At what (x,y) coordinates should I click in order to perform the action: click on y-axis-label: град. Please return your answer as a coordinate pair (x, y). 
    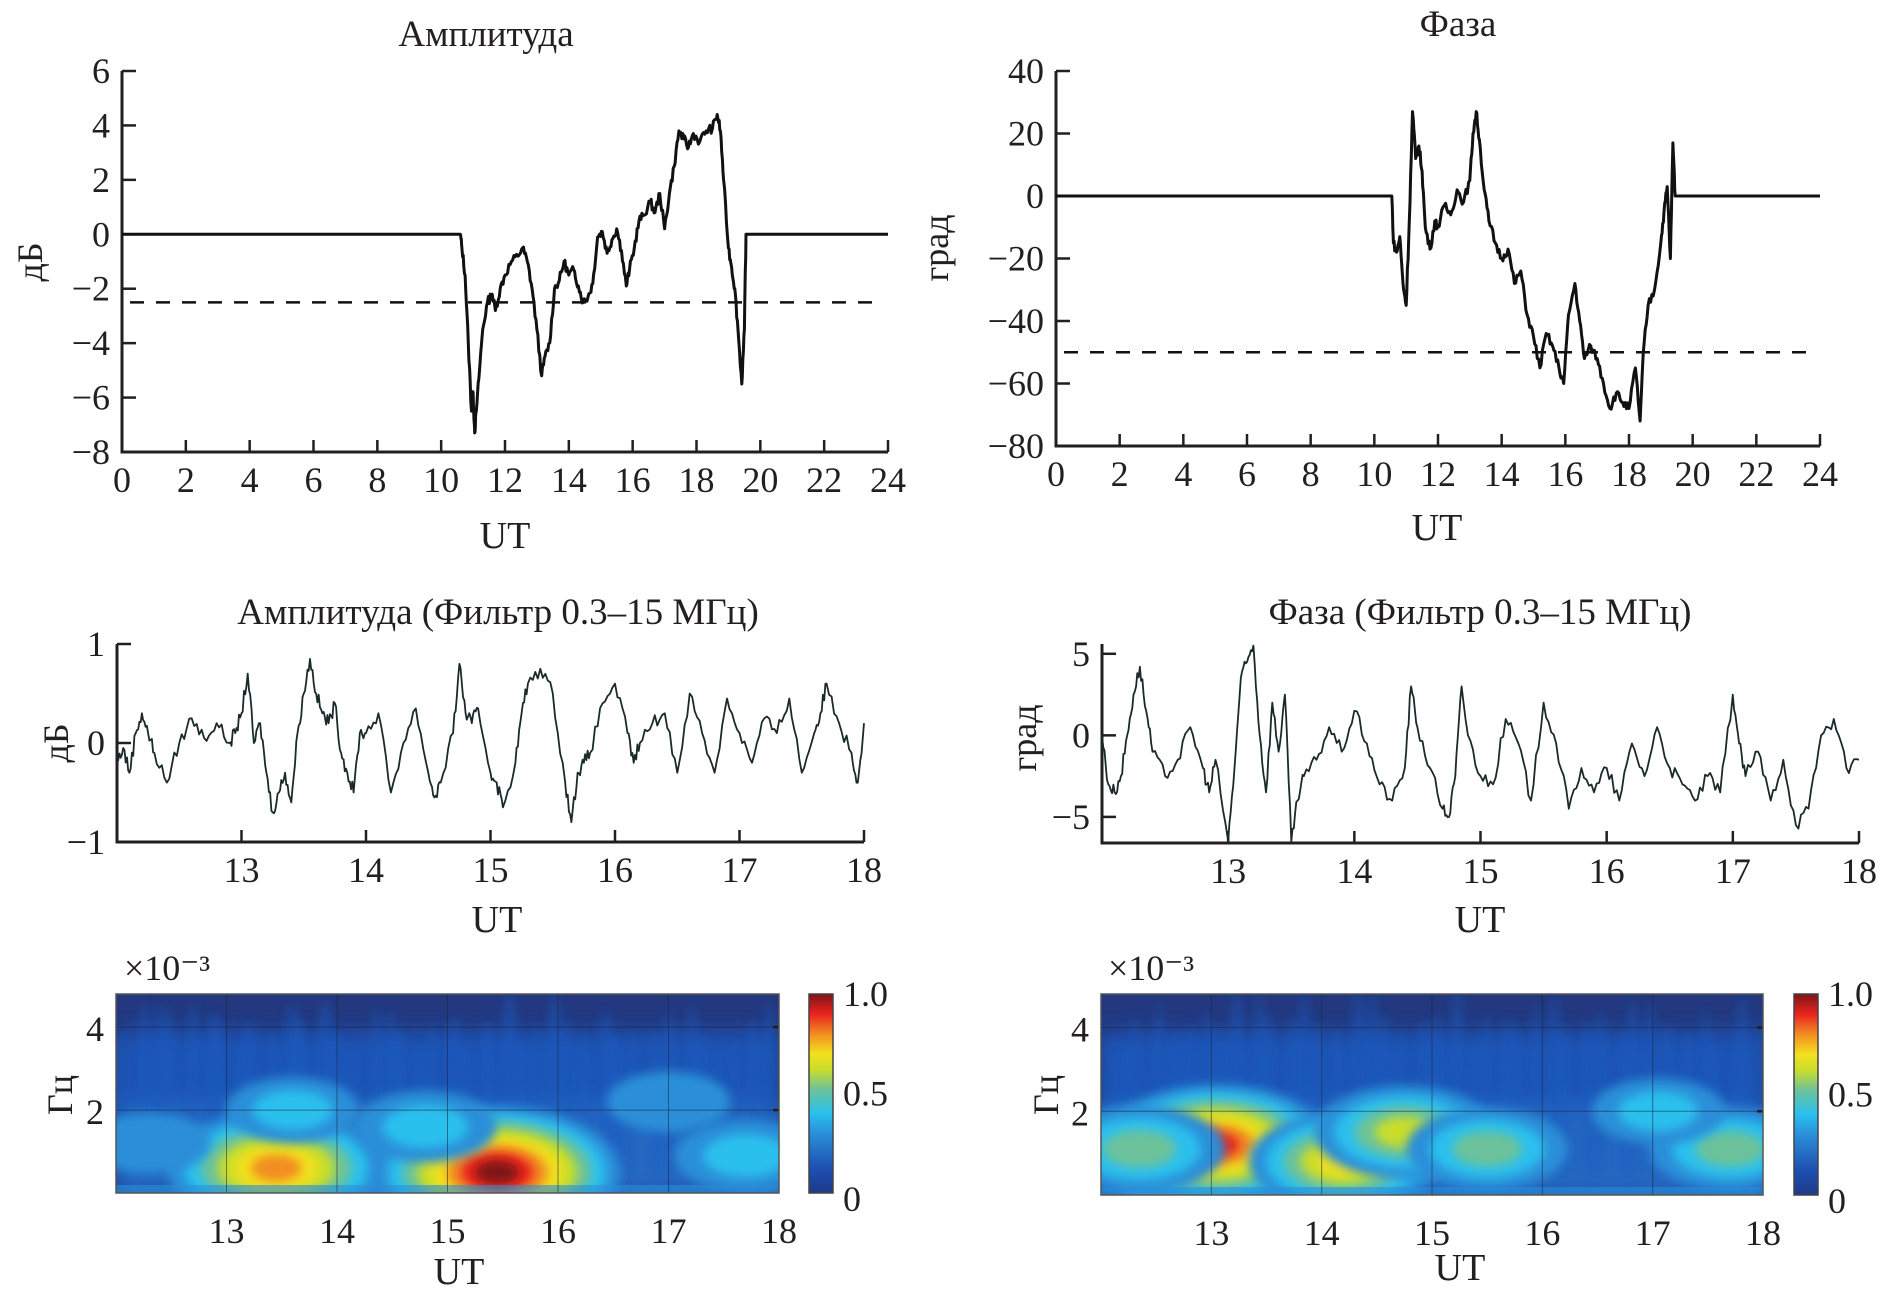
    Looking at the image, I should click on (936, 247).